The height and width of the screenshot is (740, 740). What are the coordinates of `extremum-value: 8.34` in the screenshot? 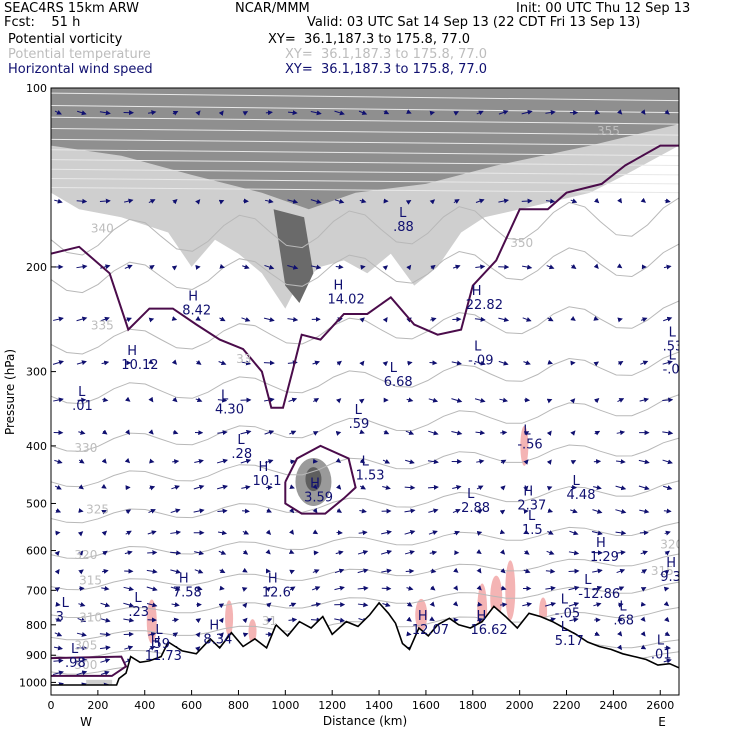 It's located at (217, 639).